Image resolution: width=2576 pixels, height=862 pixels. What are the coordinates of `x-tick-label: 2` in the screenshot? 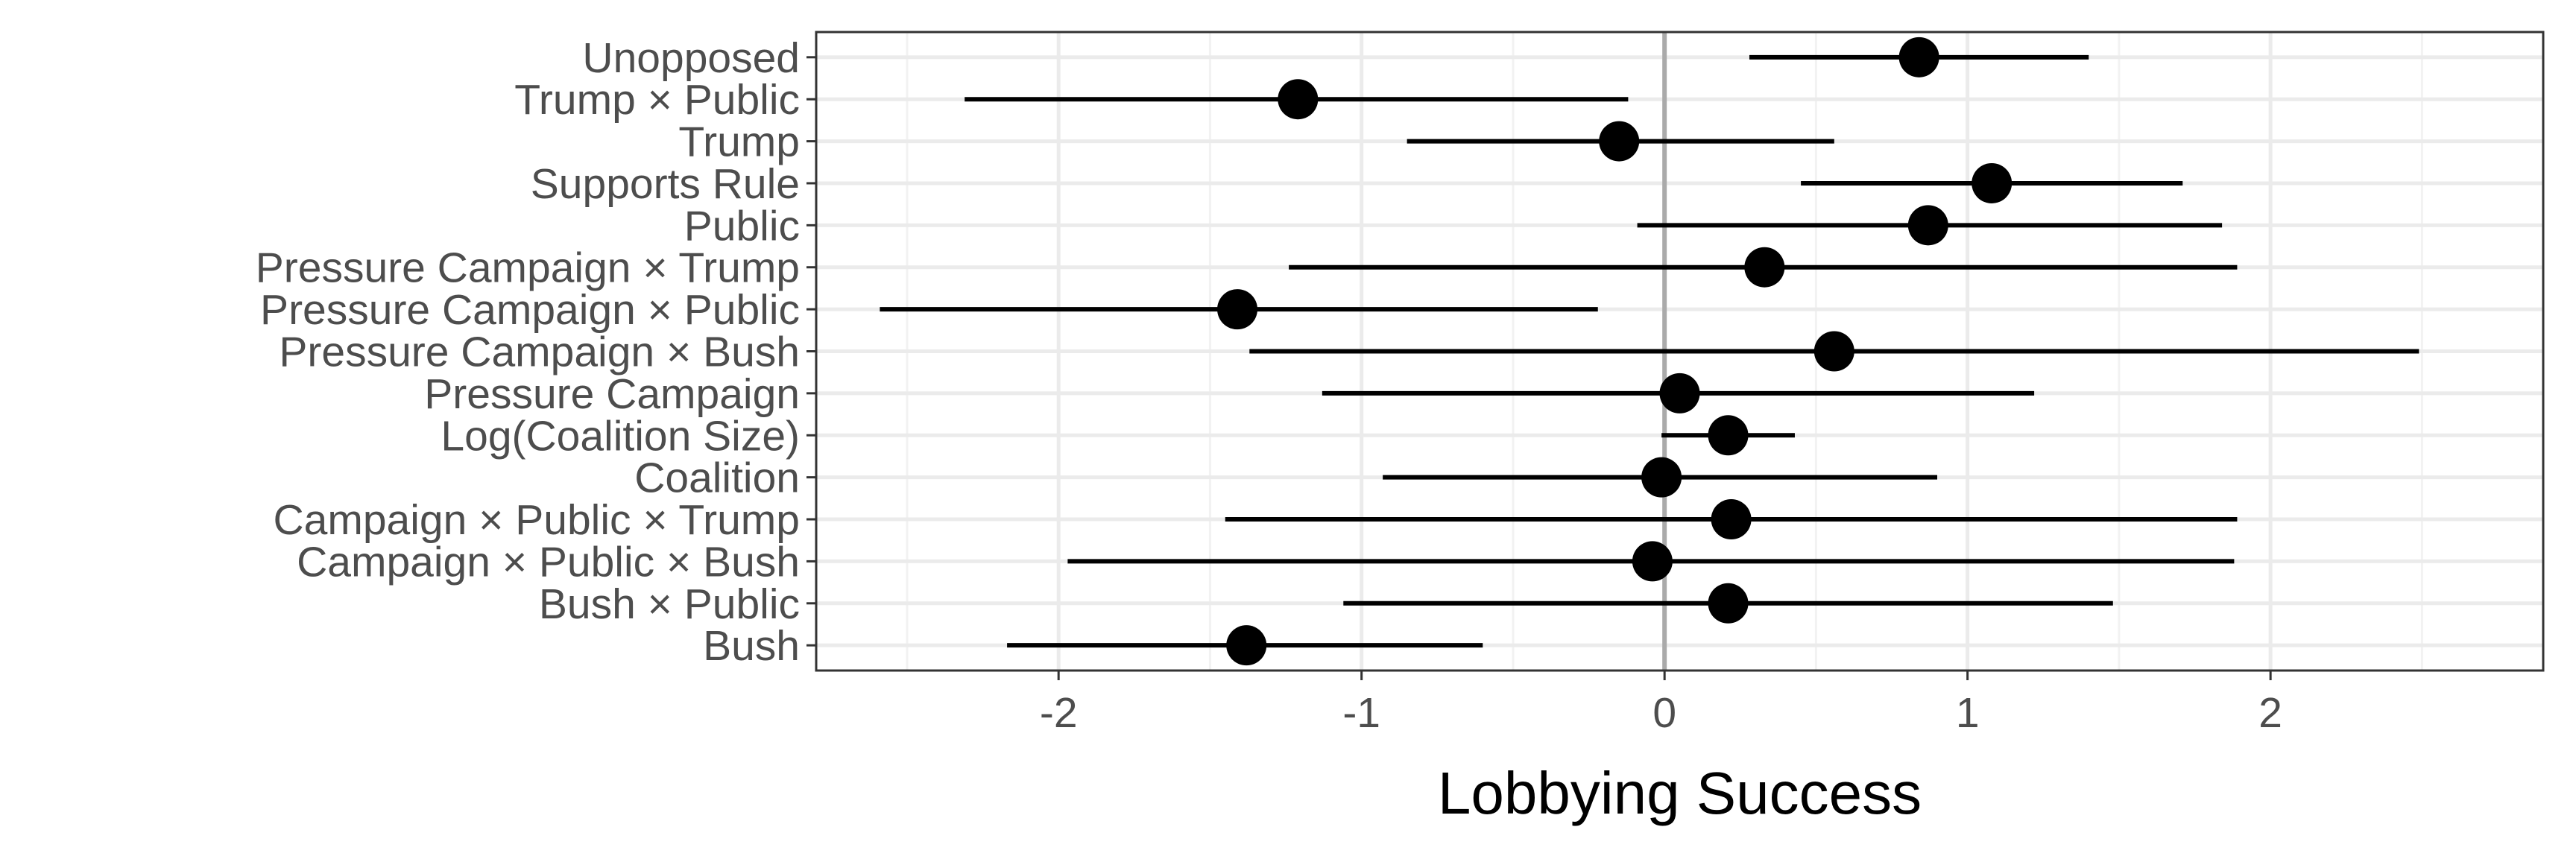 It's located at (2270, 713).